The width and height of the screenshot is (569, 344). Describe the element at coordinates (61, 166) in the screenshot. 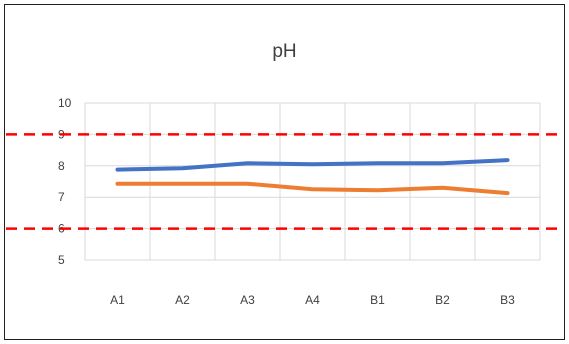

I see `y-tick-label: 8` at that location.